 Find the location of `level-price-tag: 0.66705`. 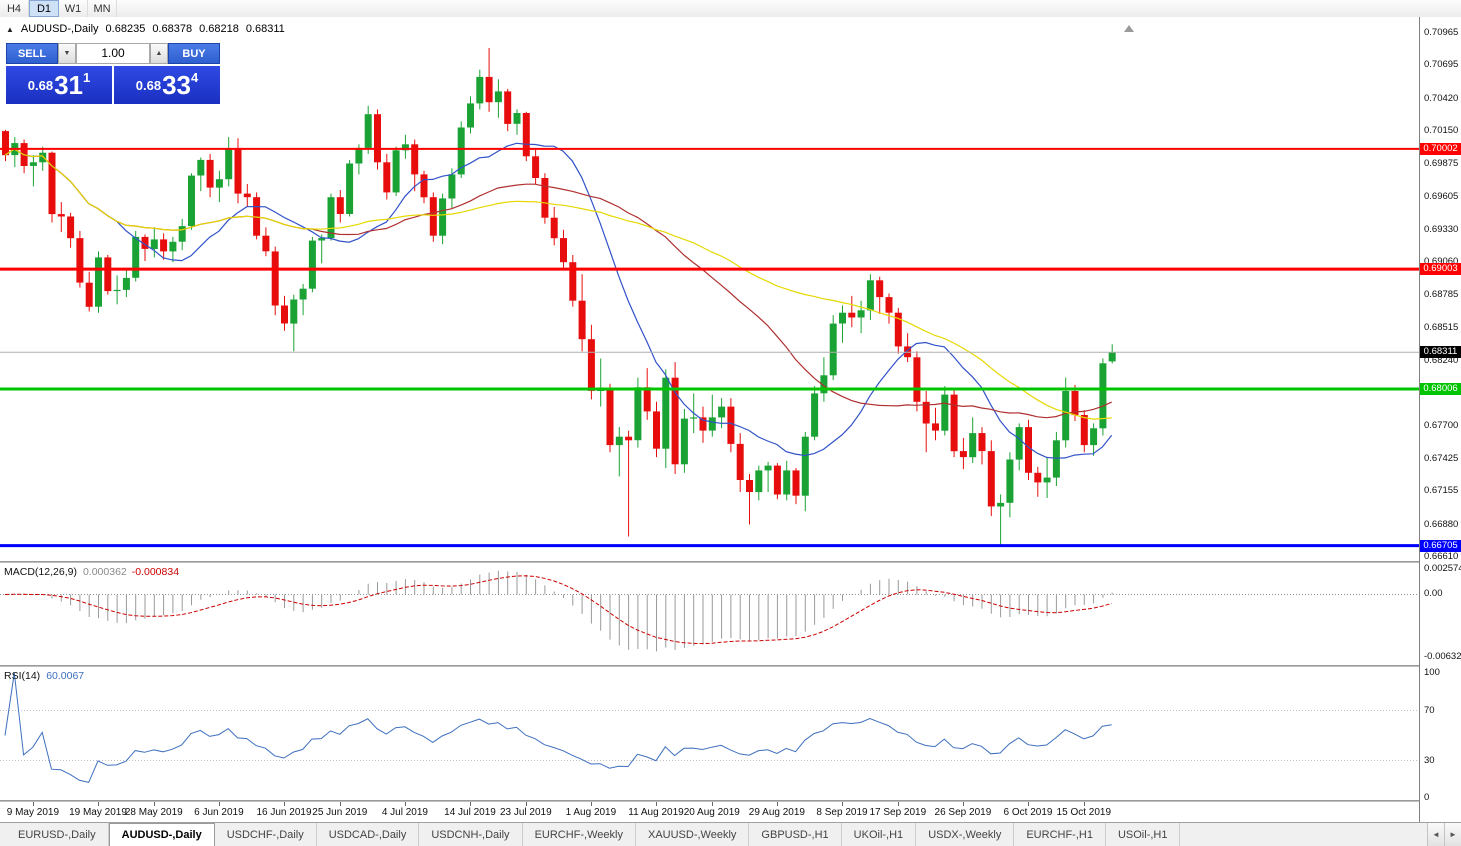

level-price-tag: 0.66705 is located at coordinates (1440, 545).